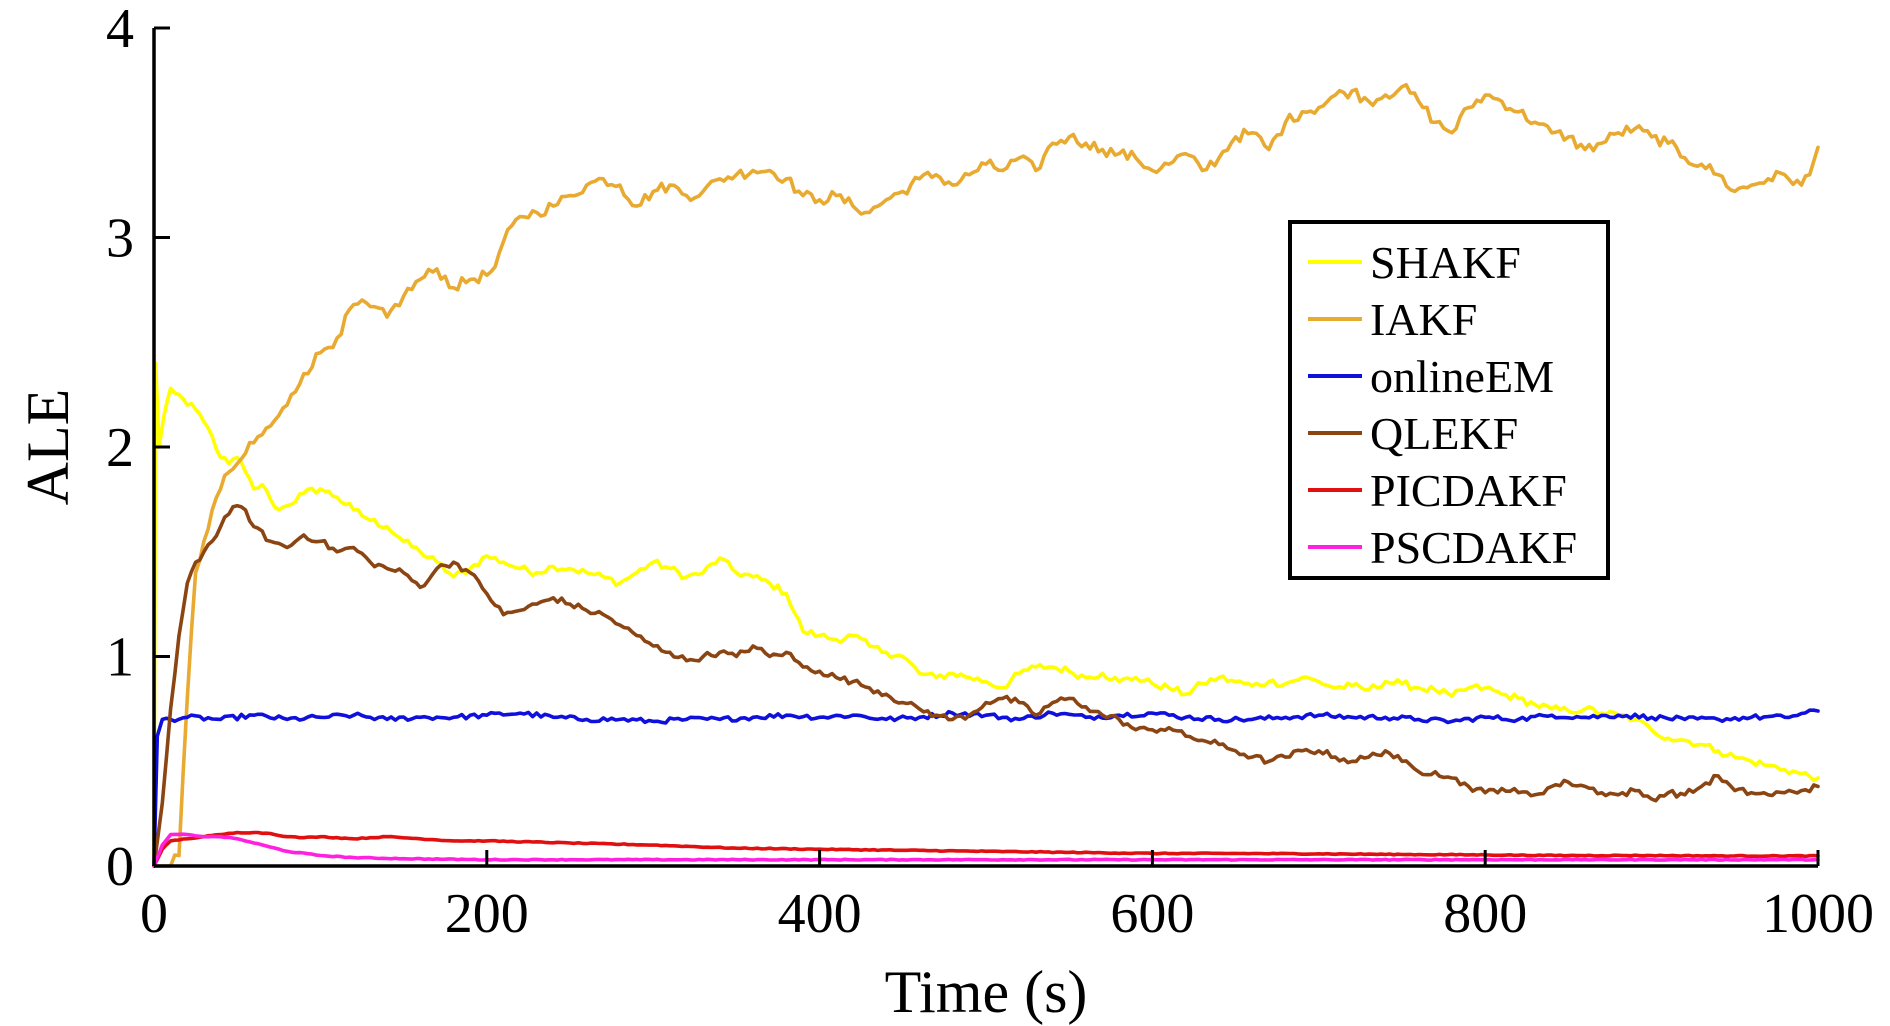 The image size is (1890, 1026). What do you see at coordinates (487, 914) in the screenshot?
I see `x-tick-label: 200` at bounding box center [487, 914].